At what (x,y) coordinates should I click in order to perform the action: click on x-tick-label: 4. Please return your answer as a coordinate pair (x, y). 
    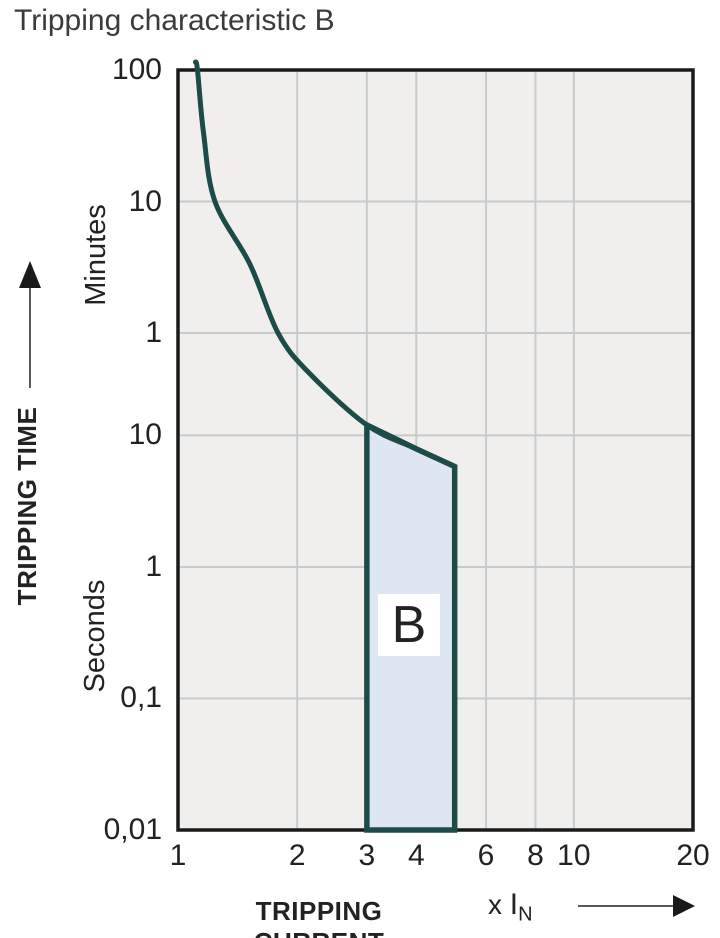
    Looking at the image, I should click on (416, 855).